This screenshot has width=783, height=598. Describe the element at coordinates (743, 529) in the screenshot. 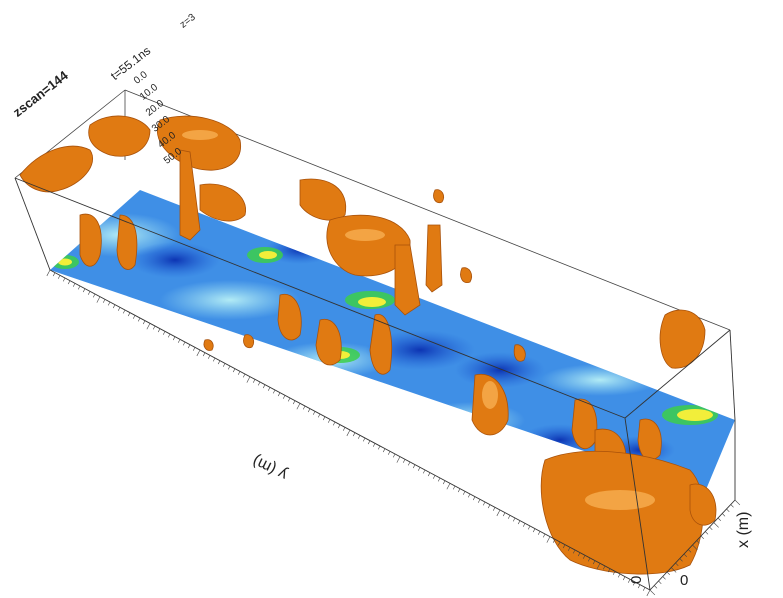

I see `x-axis-label: x (m)` at that location.